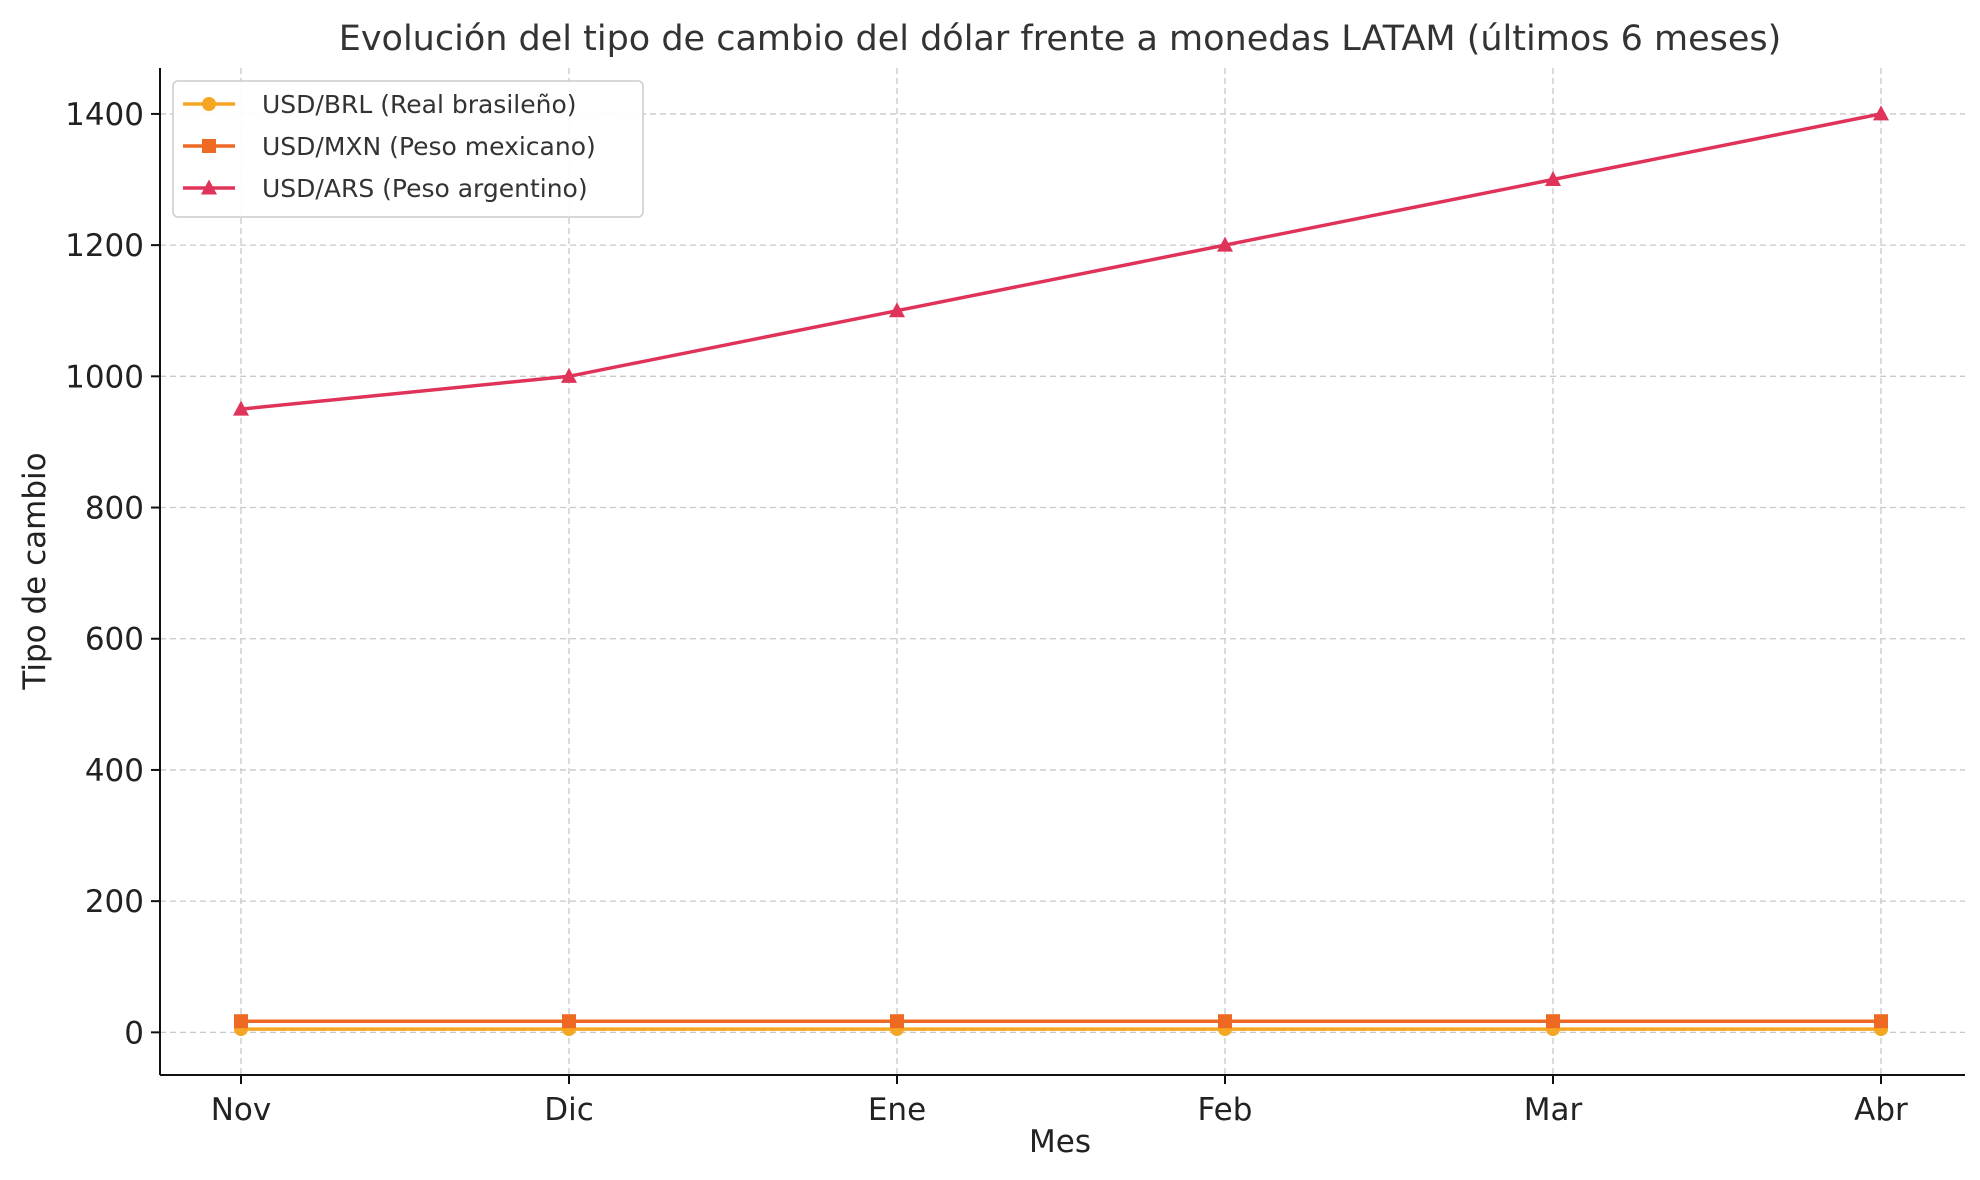  I want to click on x-tick-label: Ene, so click(897, 1110).